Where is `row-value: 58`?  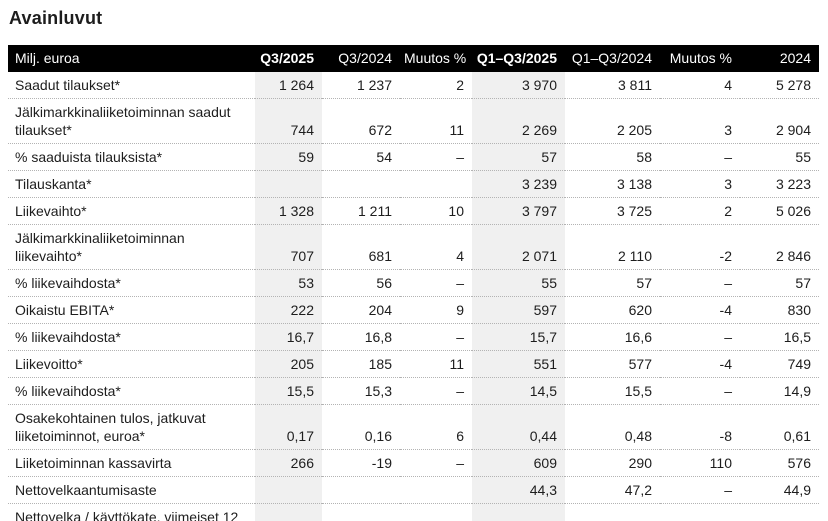
row-value: 58 is located at coordinates (612, 157).